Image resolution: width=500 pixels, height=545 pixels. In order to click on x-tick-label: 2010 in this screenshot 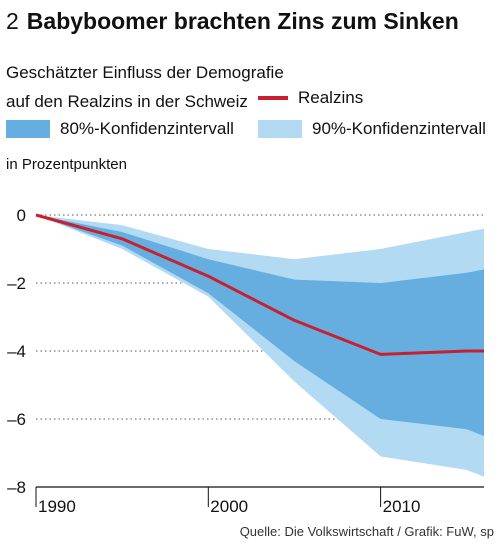, I will do `click(402, 506)`.